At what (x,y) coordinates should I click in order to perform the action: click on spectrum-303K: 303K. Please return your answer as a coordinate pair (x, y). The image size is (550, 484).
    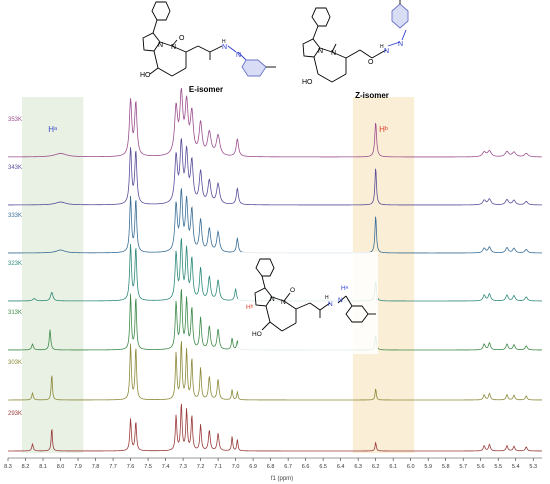
    Looking at the image, I should click on (275, 371).